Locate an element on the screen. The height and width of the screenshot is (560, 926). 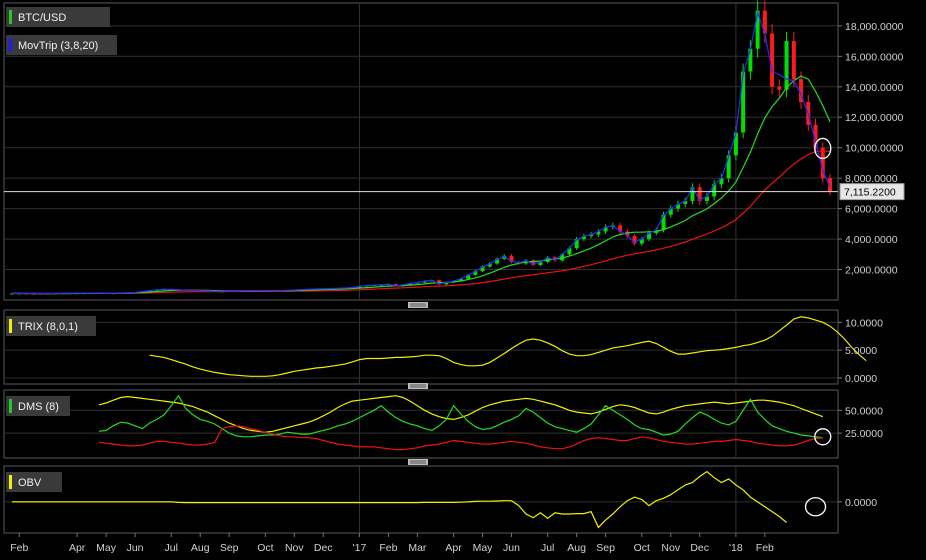
legend-trix-box is located at coordinates (51, 326).